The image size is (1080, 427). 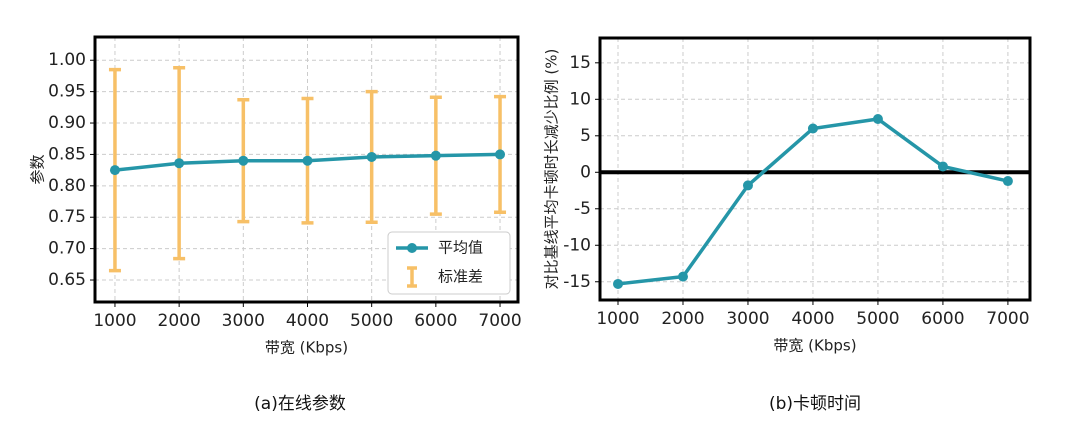 What do you see at coordinates (460, 248) in the screenshot?
I see `legend-label: 平均值` at bounding box center [460, 248].